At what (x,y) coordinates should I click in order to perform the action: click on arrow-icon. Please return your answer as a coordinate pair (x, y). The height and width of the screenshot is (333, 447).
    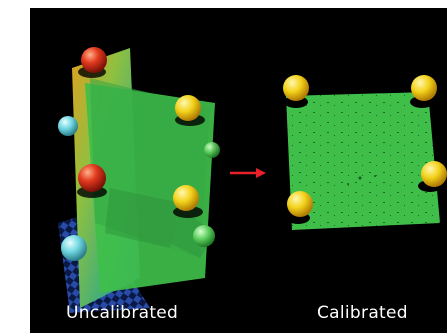
    Looking at the image, I should click on (248, 173).